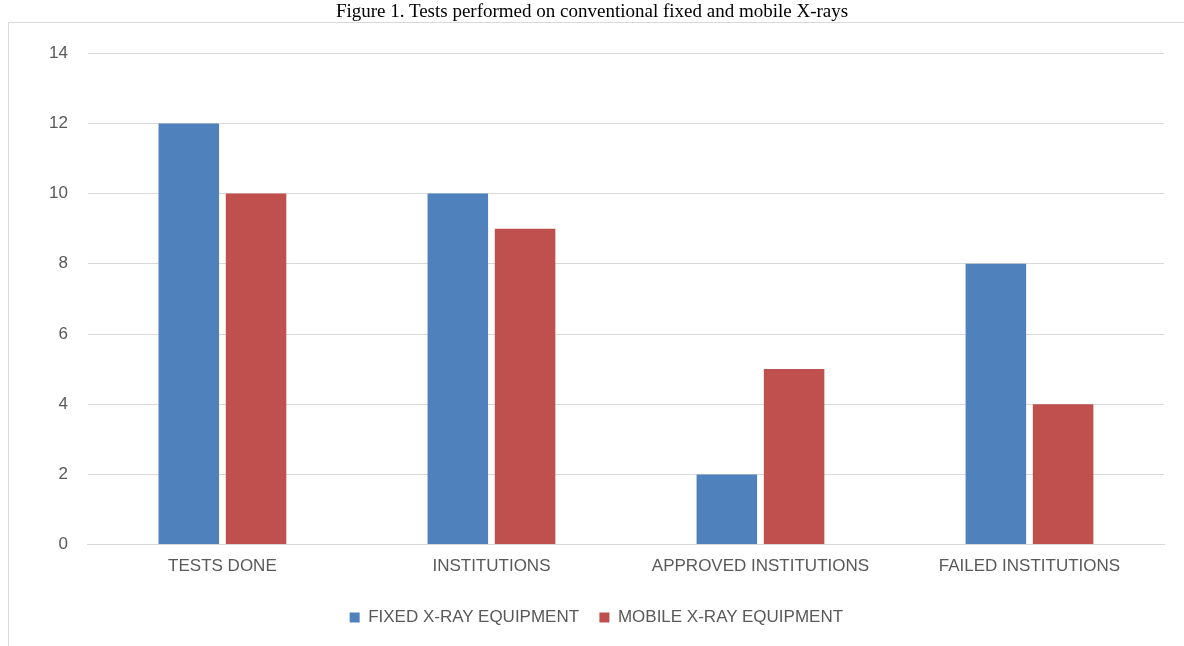 This screenshot has width=1184, height=646. What do you see at coordinates (730, 617) in the screenshot?
I see `legend-label: MOBILE X-RAY EQUIPMENT` at bounding box center [730, 617].